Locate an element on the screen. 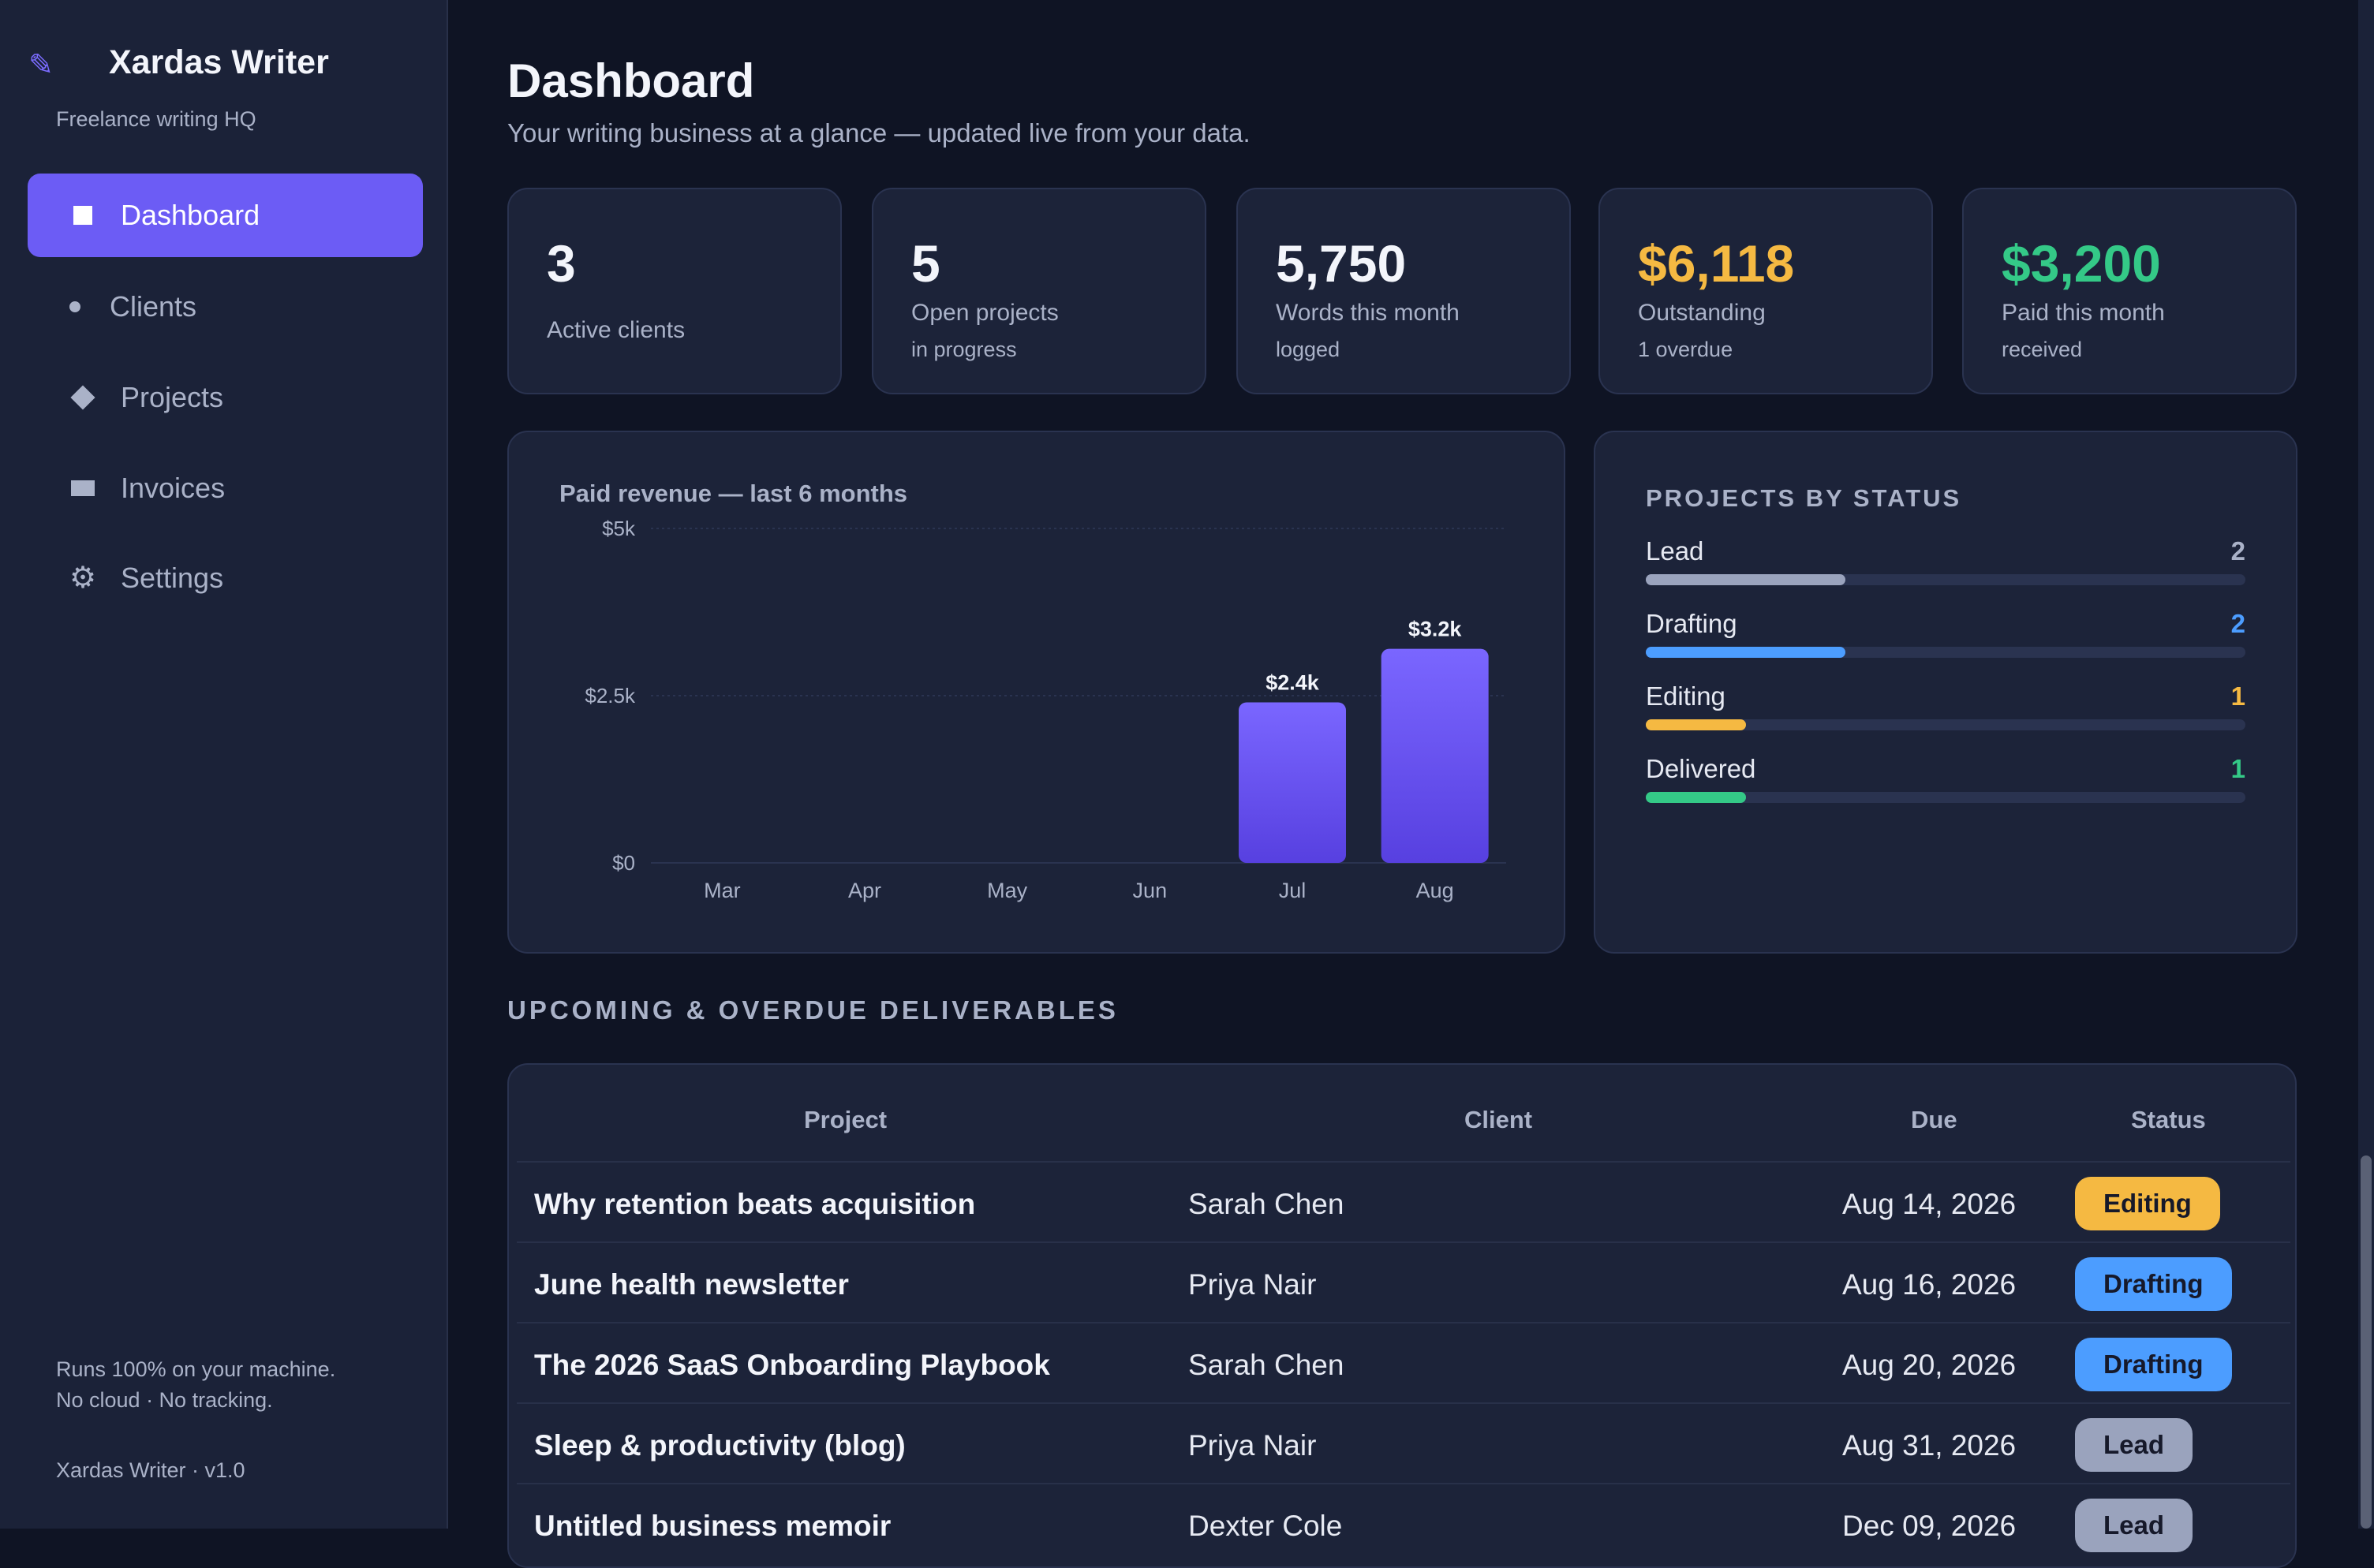  stat-value: 5 is located at coordinates (925, 263).